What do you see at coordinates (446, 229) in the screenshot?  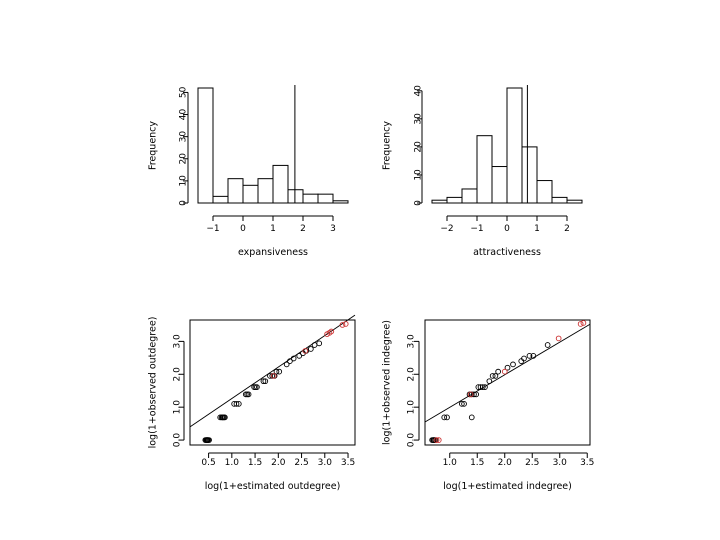 I see `x-tick-label: −2` at bounding box center [446, 229].